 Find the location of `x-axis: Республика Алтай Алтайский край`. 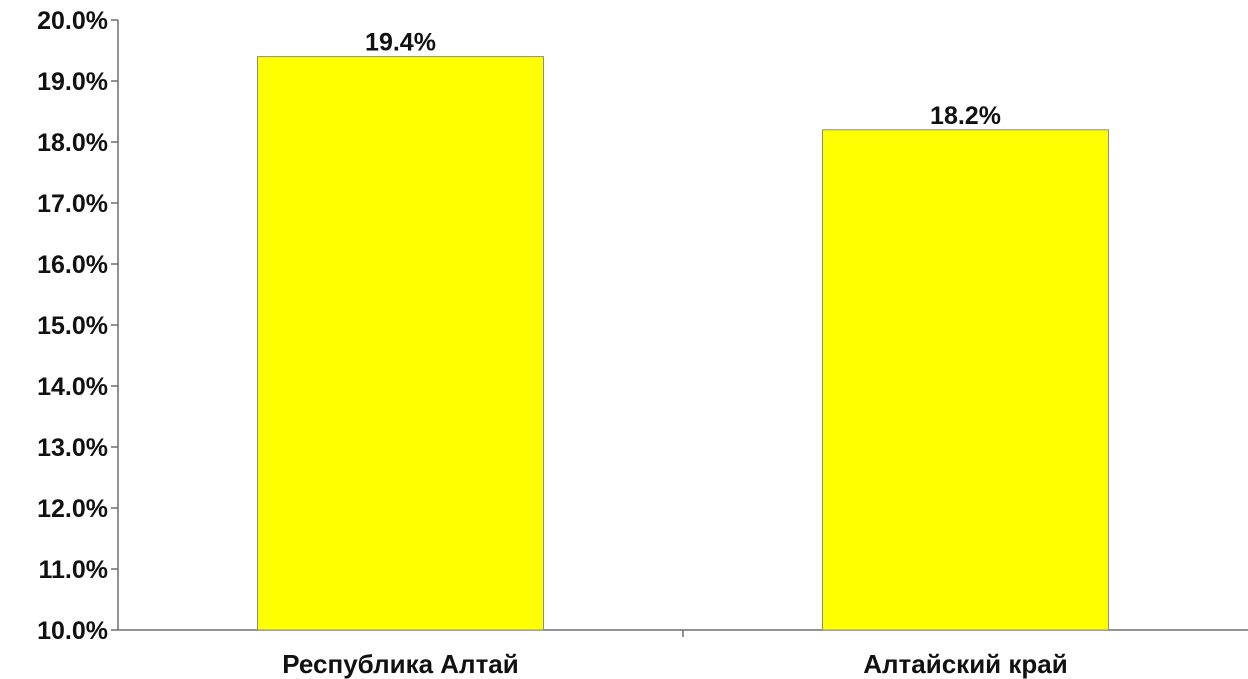

x-axis: Республика Алтай Алтайский край is located at coordinates (683, 654).